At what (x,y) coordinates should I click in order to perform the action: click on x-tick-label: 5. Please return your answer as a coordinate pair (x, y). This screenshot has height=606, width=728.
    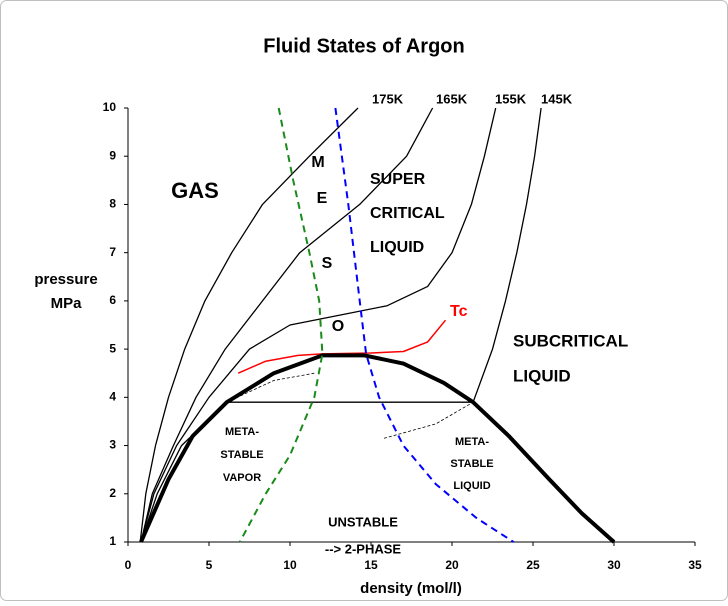
    Looking at the image, I should click on (209, 565).